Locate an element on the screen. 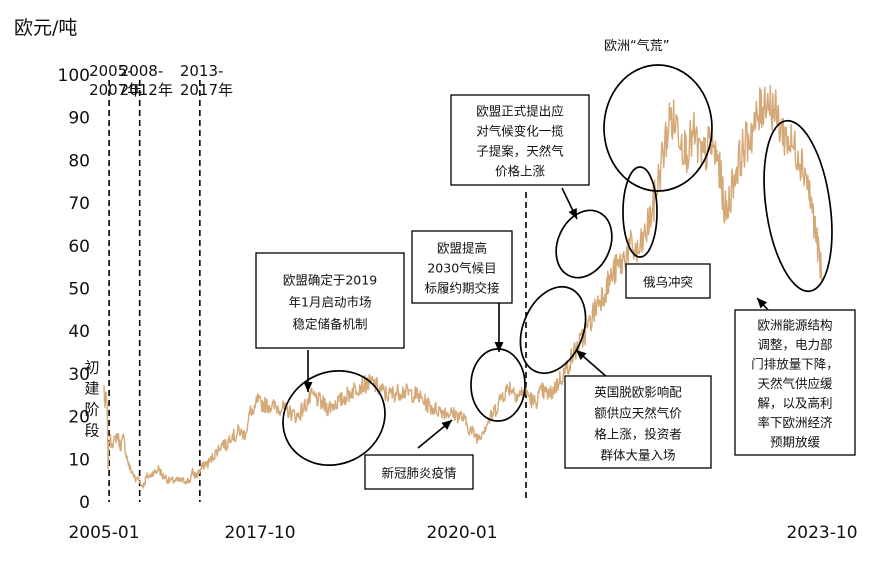 The width and height of the screenshot is (875, 578). y-tick-label: 40 is located at coordinates (79, 332).